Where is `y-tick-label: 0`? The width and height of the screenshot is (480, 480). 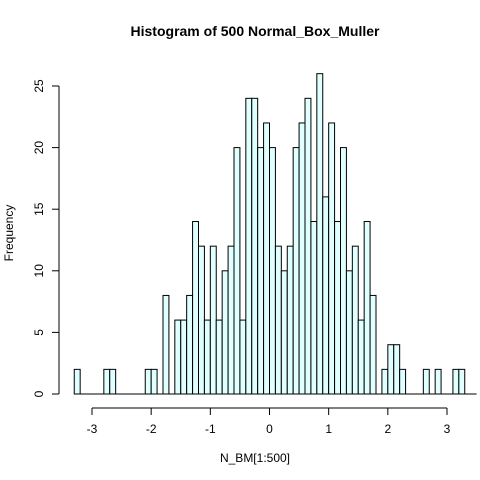
y-tick-label: 0 is located at coordinates (39, 393).